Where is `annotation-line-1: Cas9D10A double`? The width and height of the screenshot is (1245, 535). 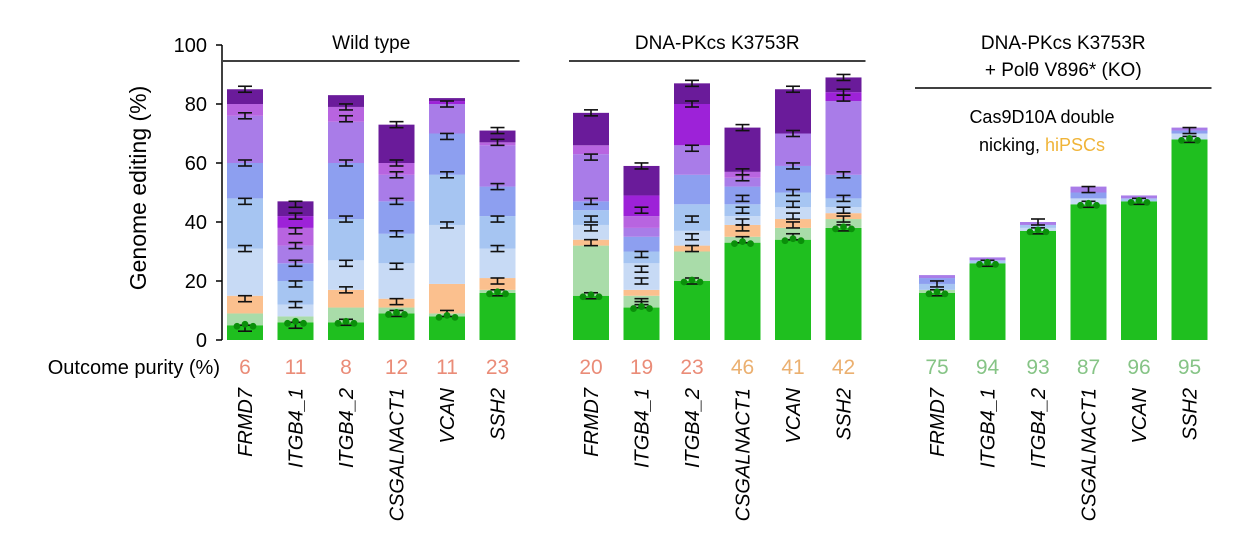 annotation-line-1: Cas9D10A double is located at coordinates (1041, 117).